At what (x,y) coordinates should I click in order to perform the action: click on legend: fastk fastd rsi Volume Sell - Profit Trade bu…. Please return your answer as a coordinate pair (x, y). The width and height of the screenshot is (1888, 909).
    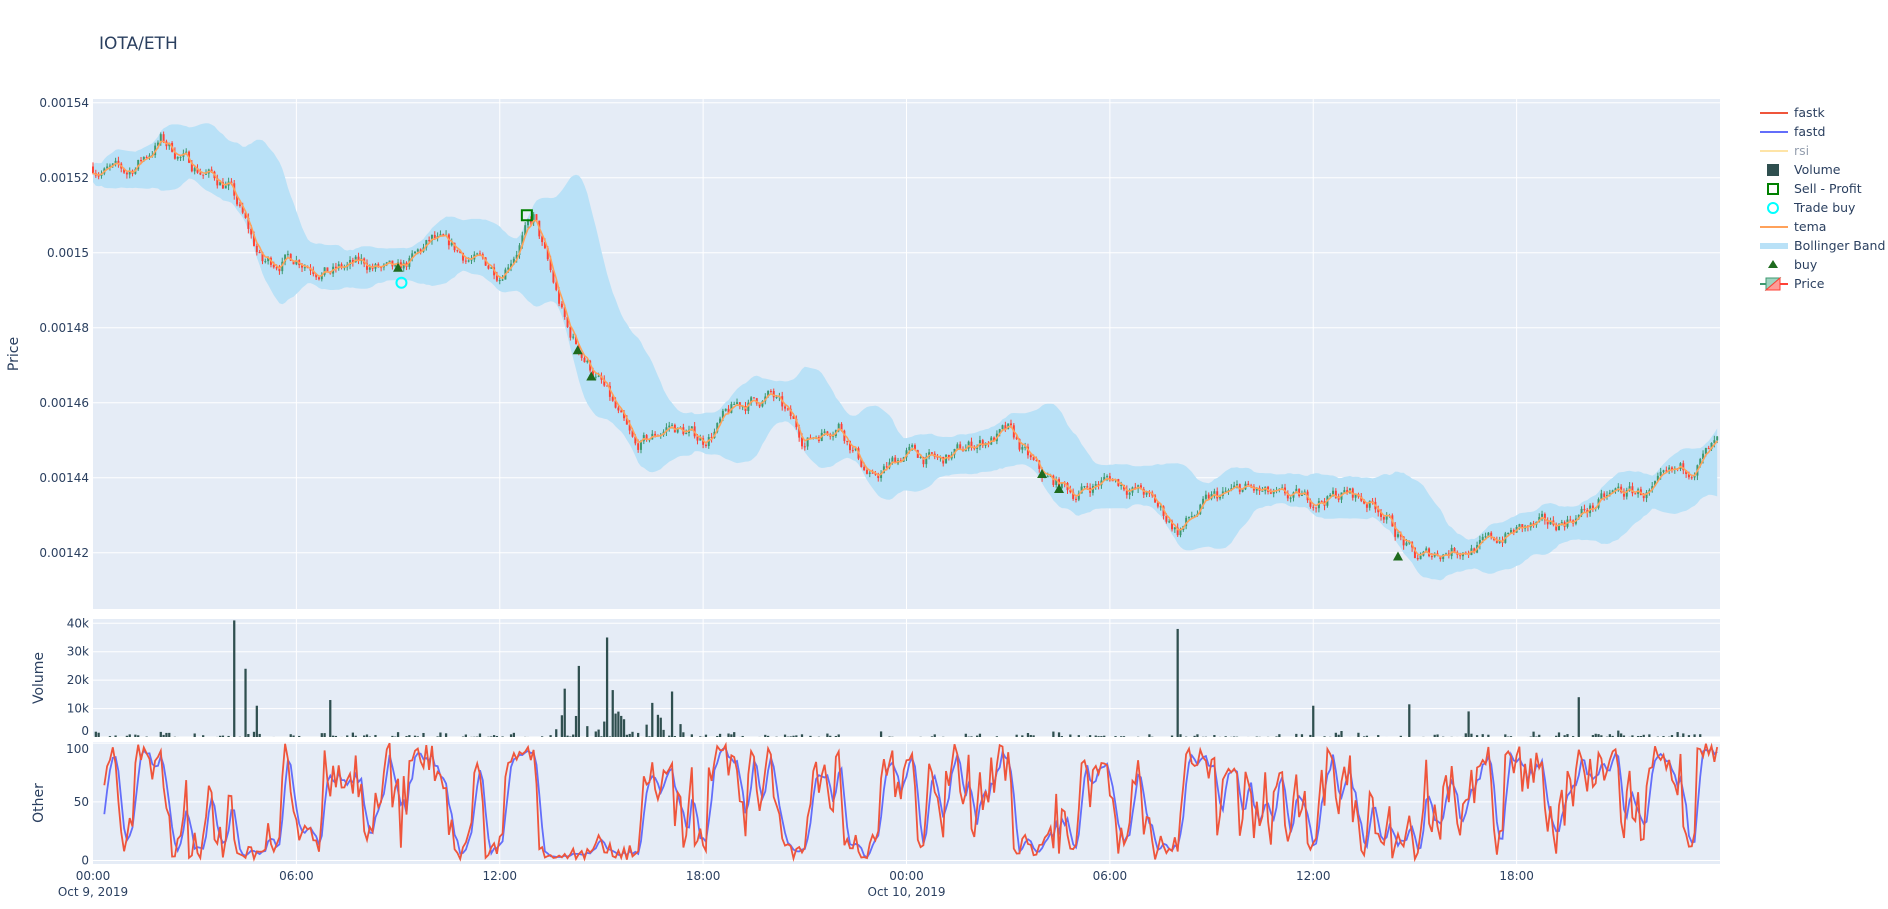
    Looking at the image, I should click on (1822, 198).